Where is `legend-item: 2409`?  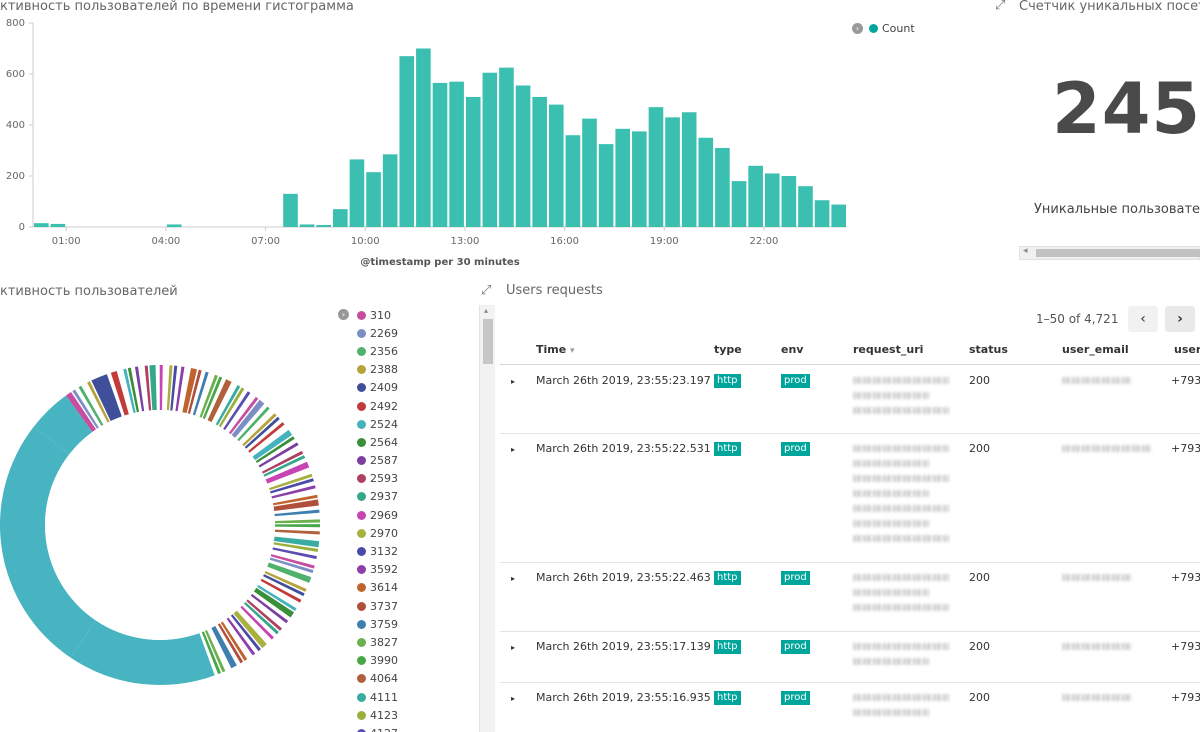 legend-item: 2409 is located at coordinates (400, 388).